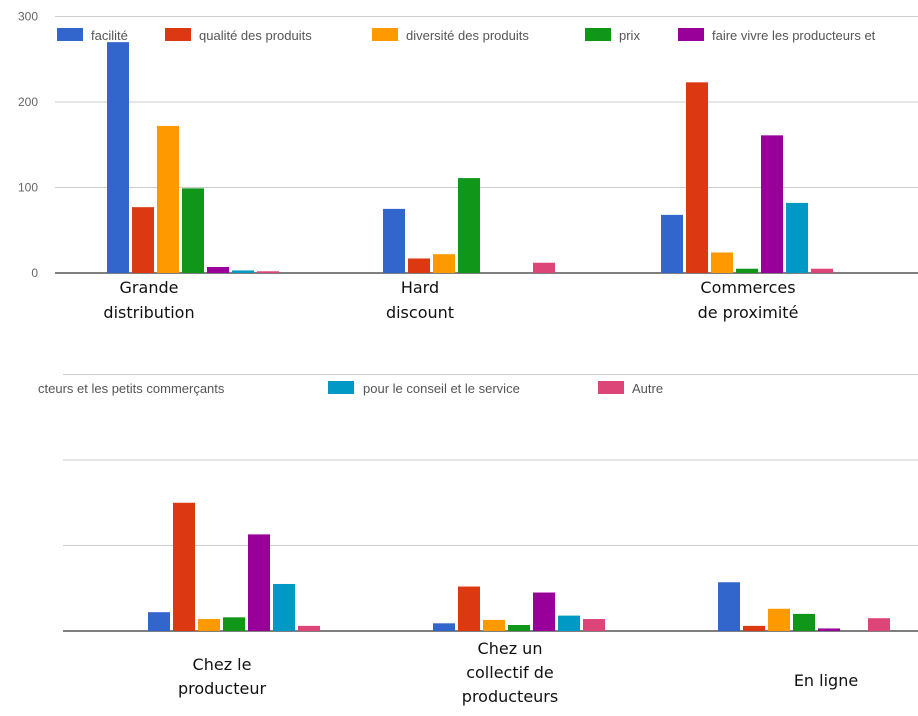 The height and width of the screenshot is (716, 918). What do you see at coordinates (222, 664) in the screenshot?
I see `category-label: Chez le` at bounding box center [222, 664].